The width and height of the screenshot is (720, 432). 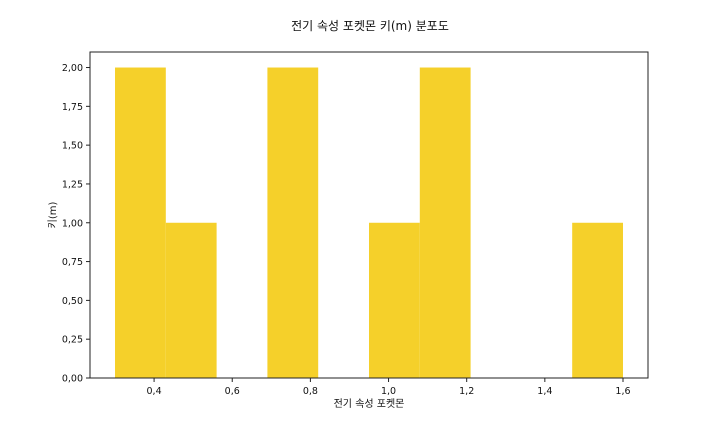 What do you see at coordinates (154, 391) in the screenshot?
I see `x-tick-label: 0,4` at bounding box center [154, 391].